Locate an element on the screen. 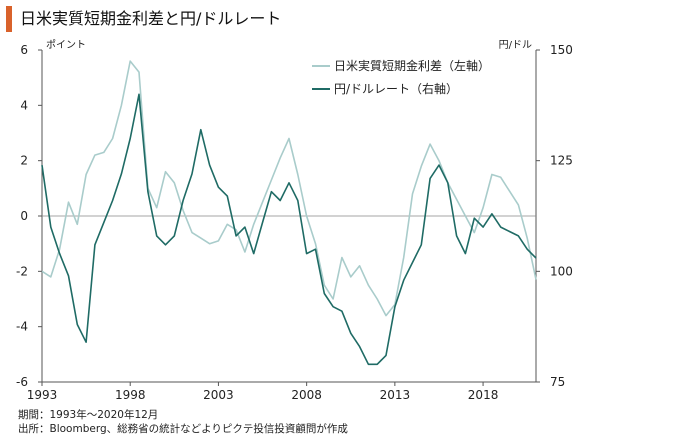 This screenshot has width=680, height=440. legend-label-usdjpy: 円/ドルレート（右軸） is located at coordinates (396, 88).